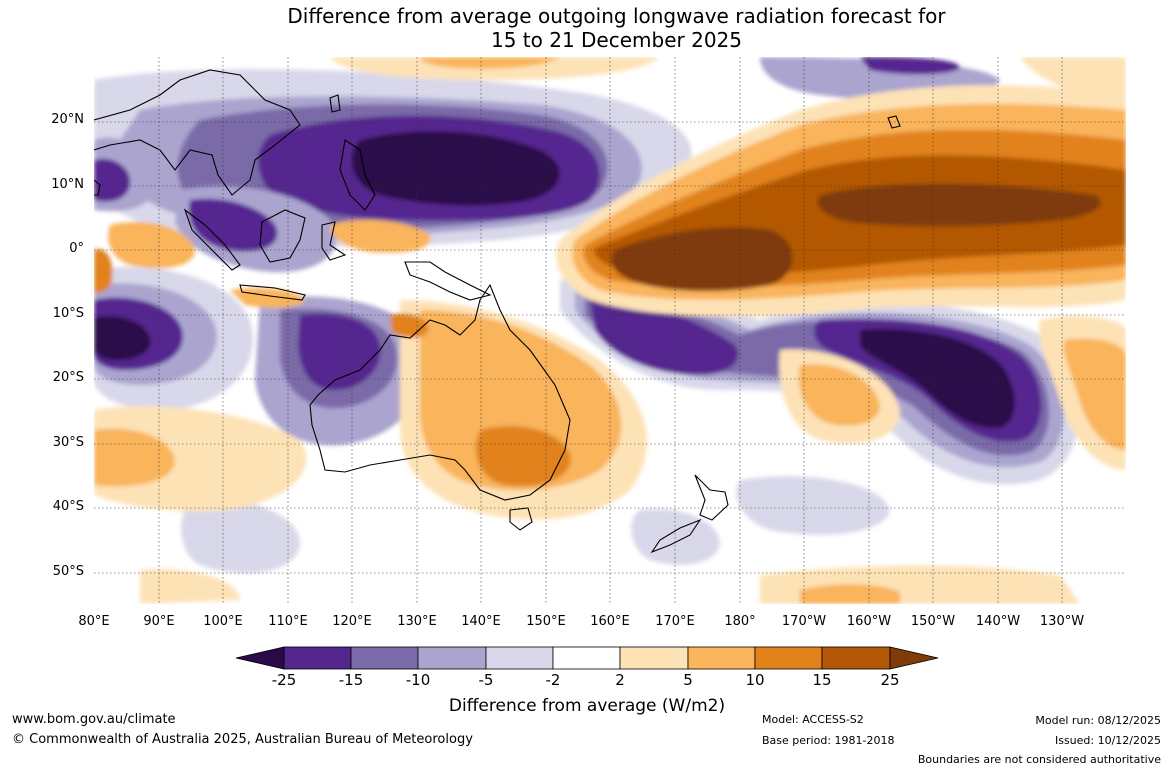  What do you see at coordinates (197, 132) in the screenshot?
I see `coastline-asia-mainland` at bounding box center [197, 132].